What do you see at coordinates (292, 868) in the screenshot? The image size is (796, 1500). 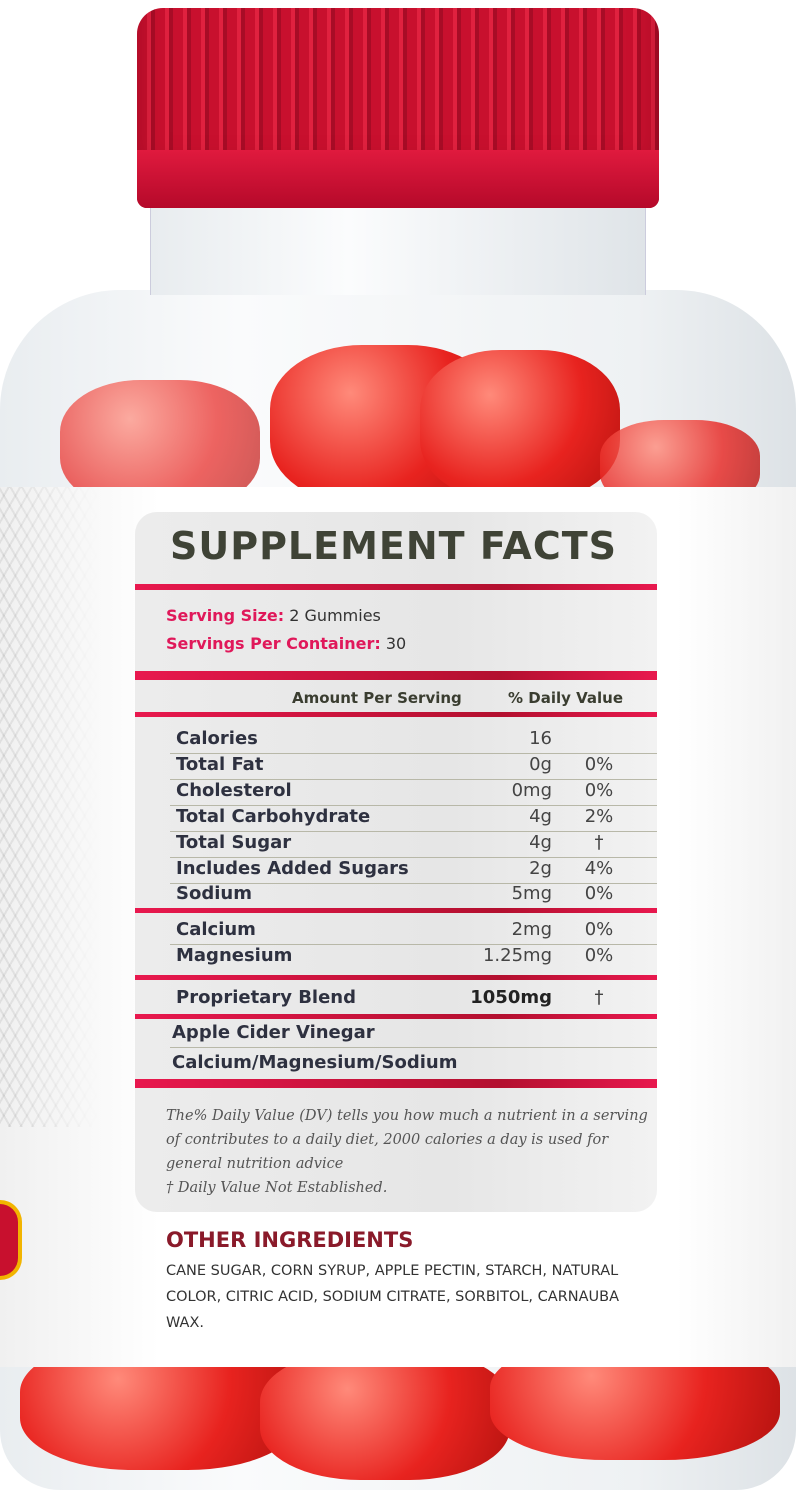 I see `nutrient-name: Includes Added Sugars` at bounding box center [292, 868].